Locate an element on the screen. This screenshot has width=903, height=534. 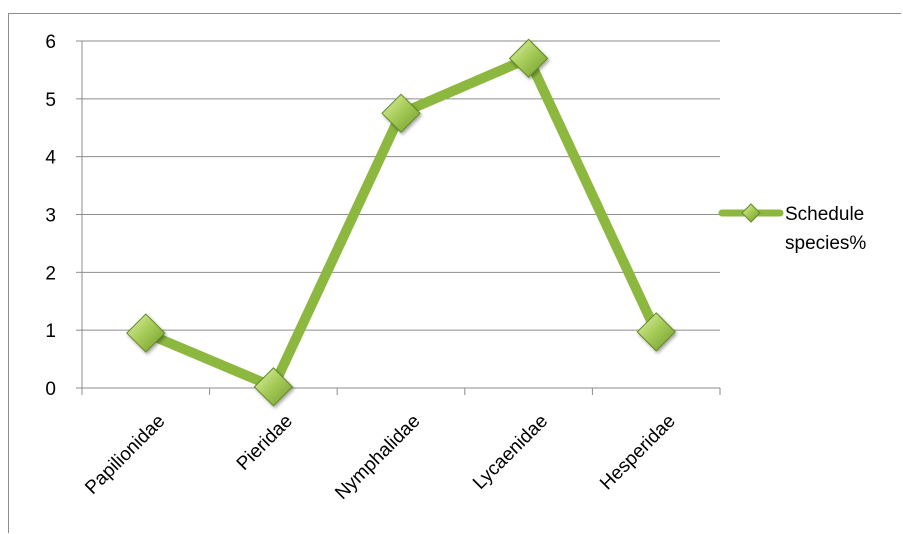
legend: Schedule species% is located at coordinates (792, 228).